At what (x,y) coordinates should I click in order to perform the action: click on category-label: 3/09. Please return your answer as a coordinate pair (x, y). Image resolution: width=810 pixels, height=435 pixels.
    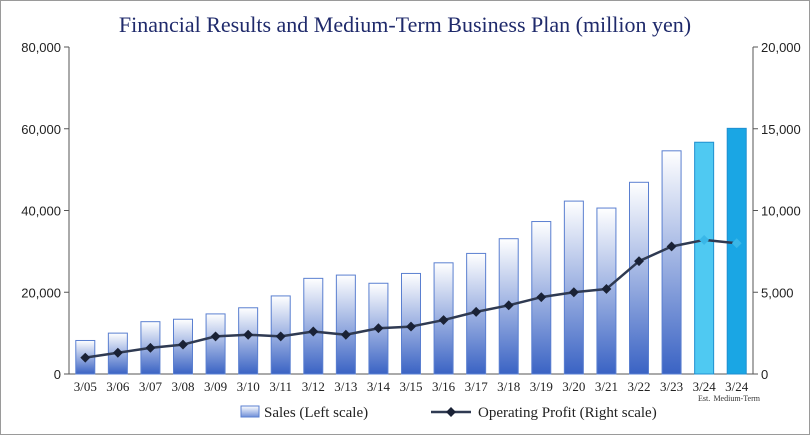
    Looking at the image, I should click on (215, 386).